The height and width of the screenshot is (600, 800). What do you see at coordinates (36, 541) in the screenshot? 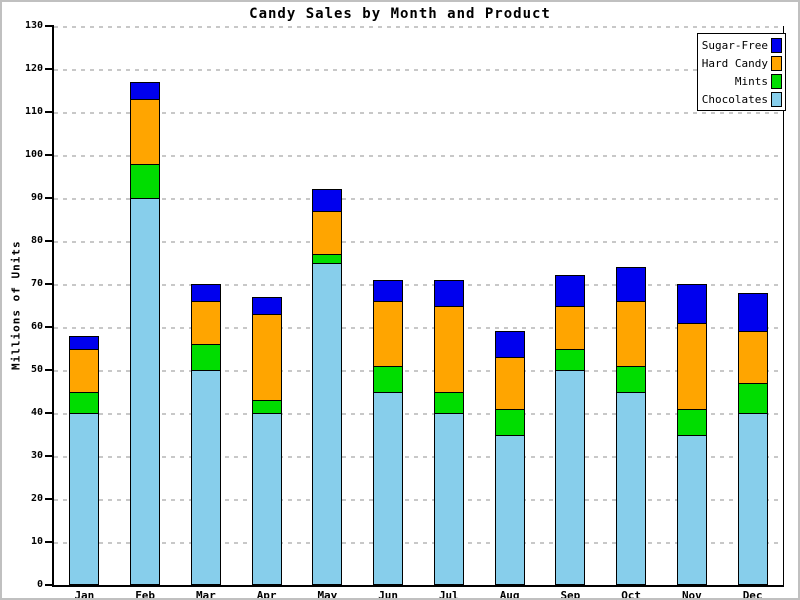
I see `y-tick-label: 10` at bounding box center [36, 541].